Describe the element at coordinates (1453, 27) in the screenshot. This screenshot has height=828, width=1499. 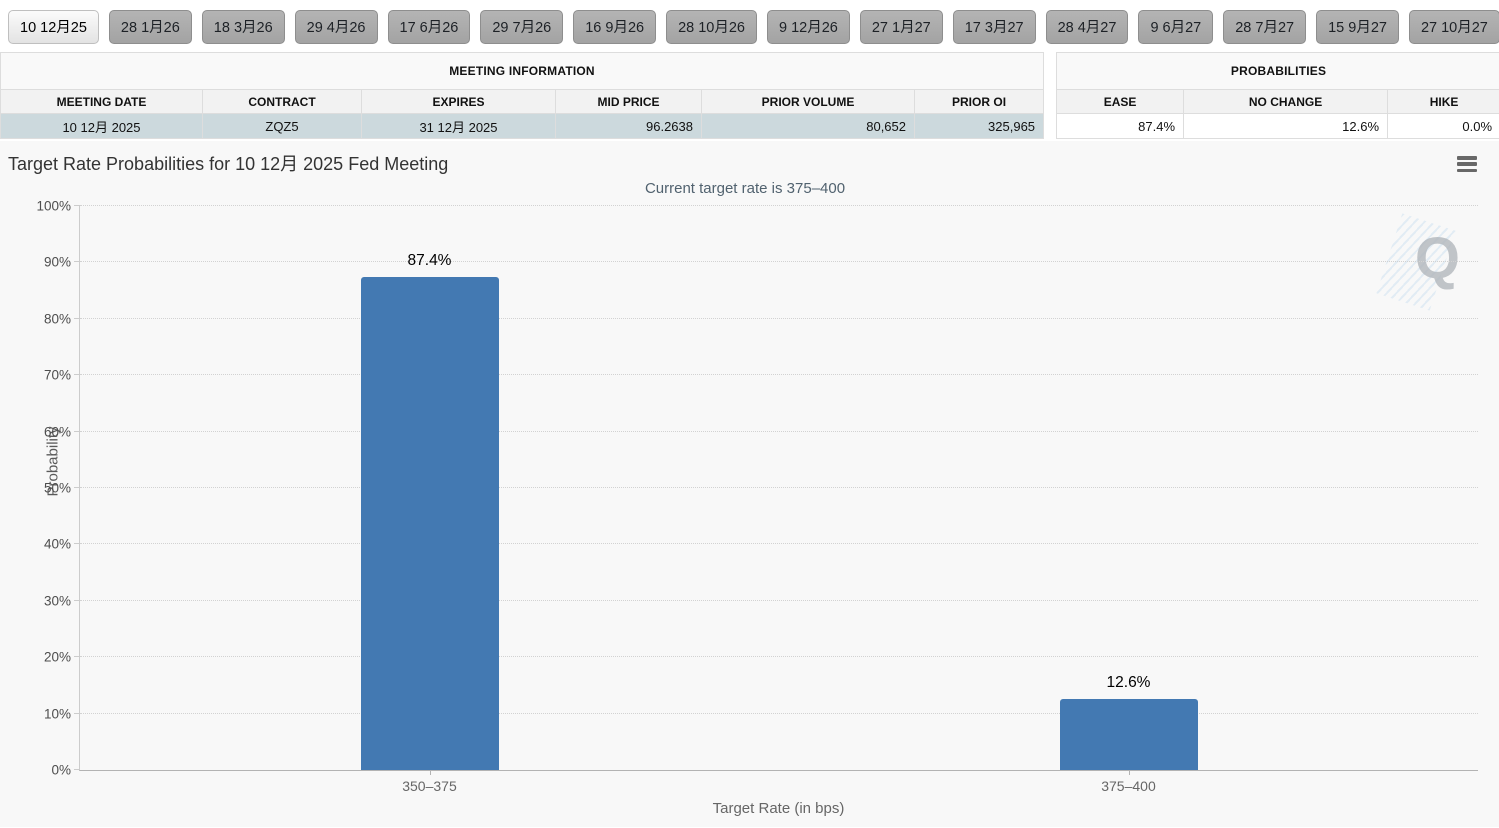
I see `meeting-tab-15: 27 10月27` at that location.